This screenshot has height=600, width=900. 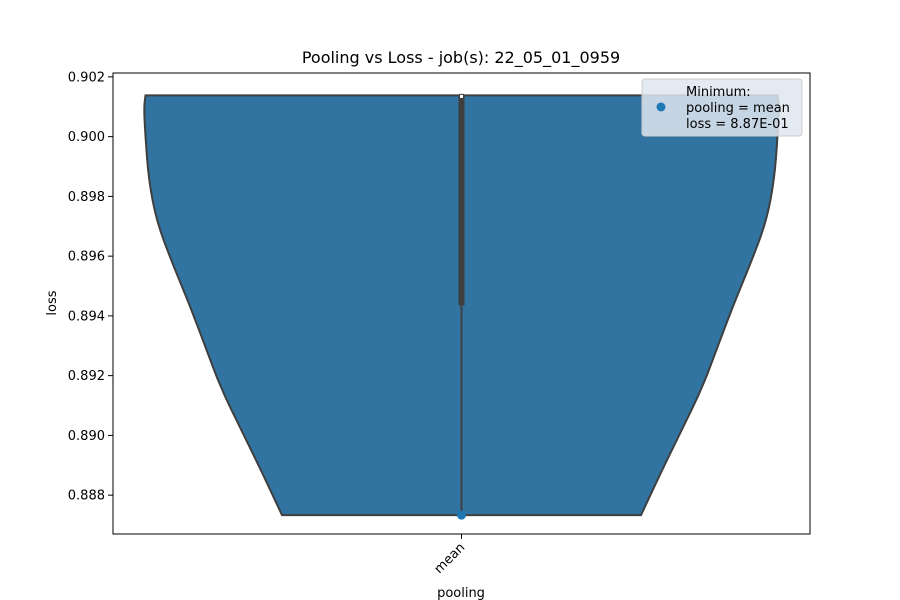 I want to click on y-tick-label: 0.892, so click(x=86, y=376).